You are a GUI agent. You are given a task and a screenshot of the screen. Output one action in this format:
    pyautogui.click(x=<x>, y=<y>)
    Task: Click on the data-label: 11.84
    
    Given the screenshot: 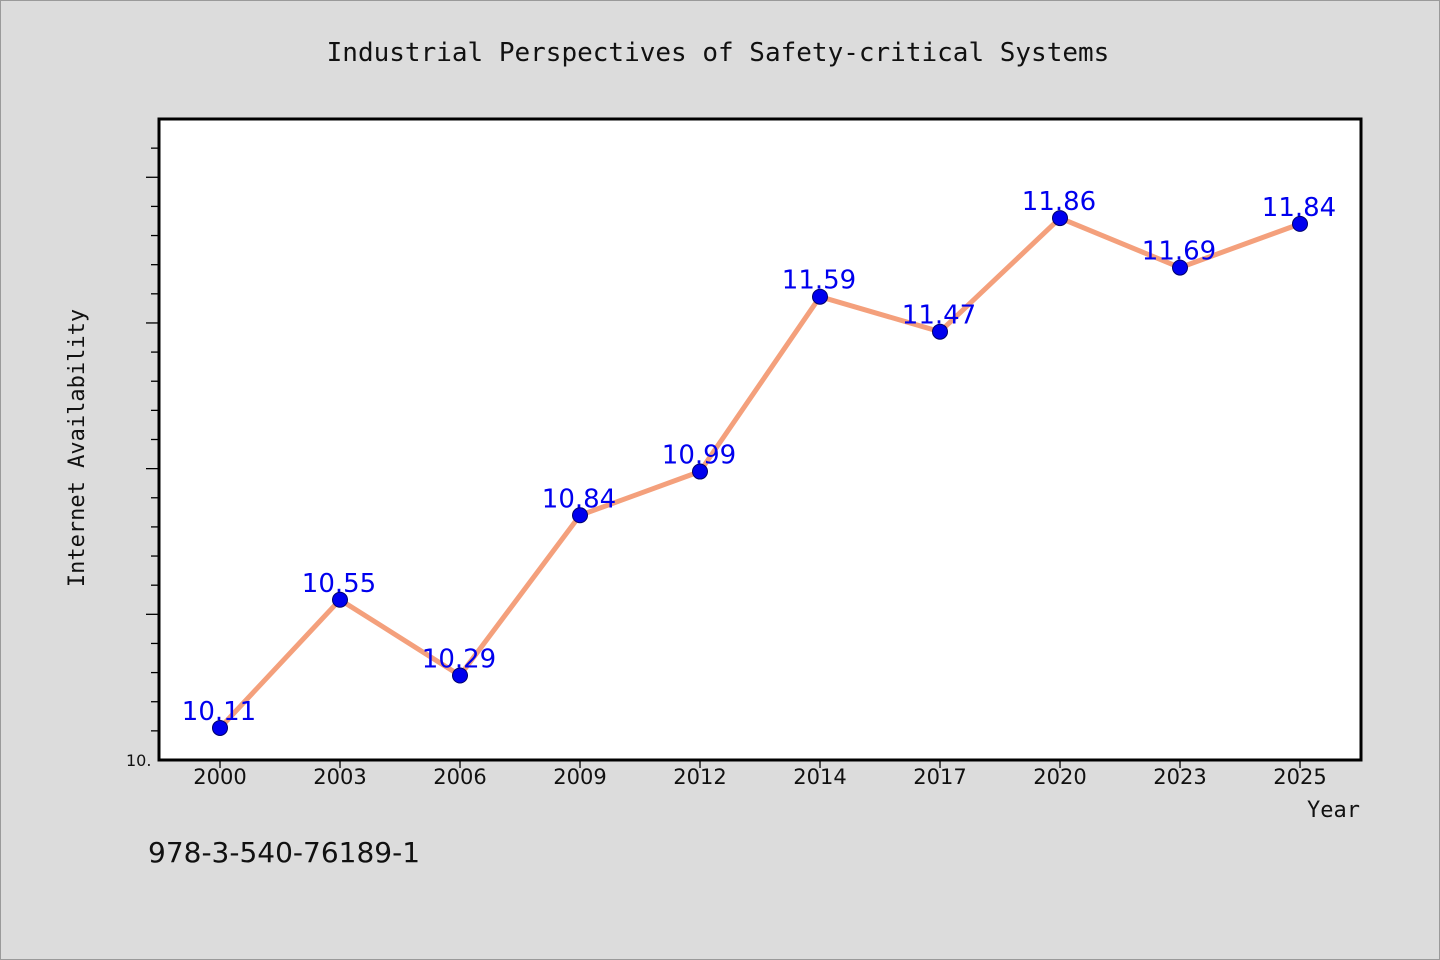 What is the action you would take?
    pyautogui.click(x=1299, y=208)
    